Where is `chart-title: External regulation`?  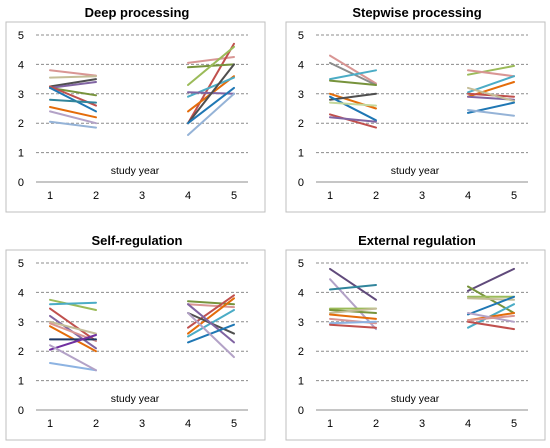 chart-title: External regulation is located at coordinates (417, 240).